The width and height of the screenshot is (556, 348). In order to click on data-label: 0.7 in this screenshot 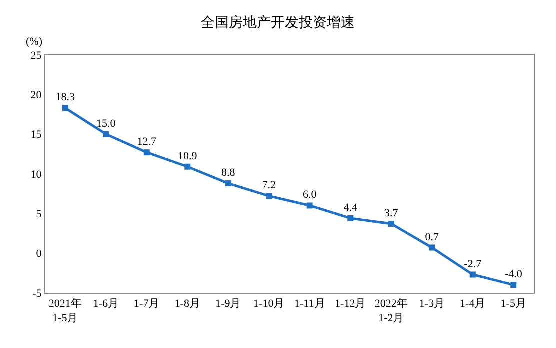, I will do `click(432, 237)`.